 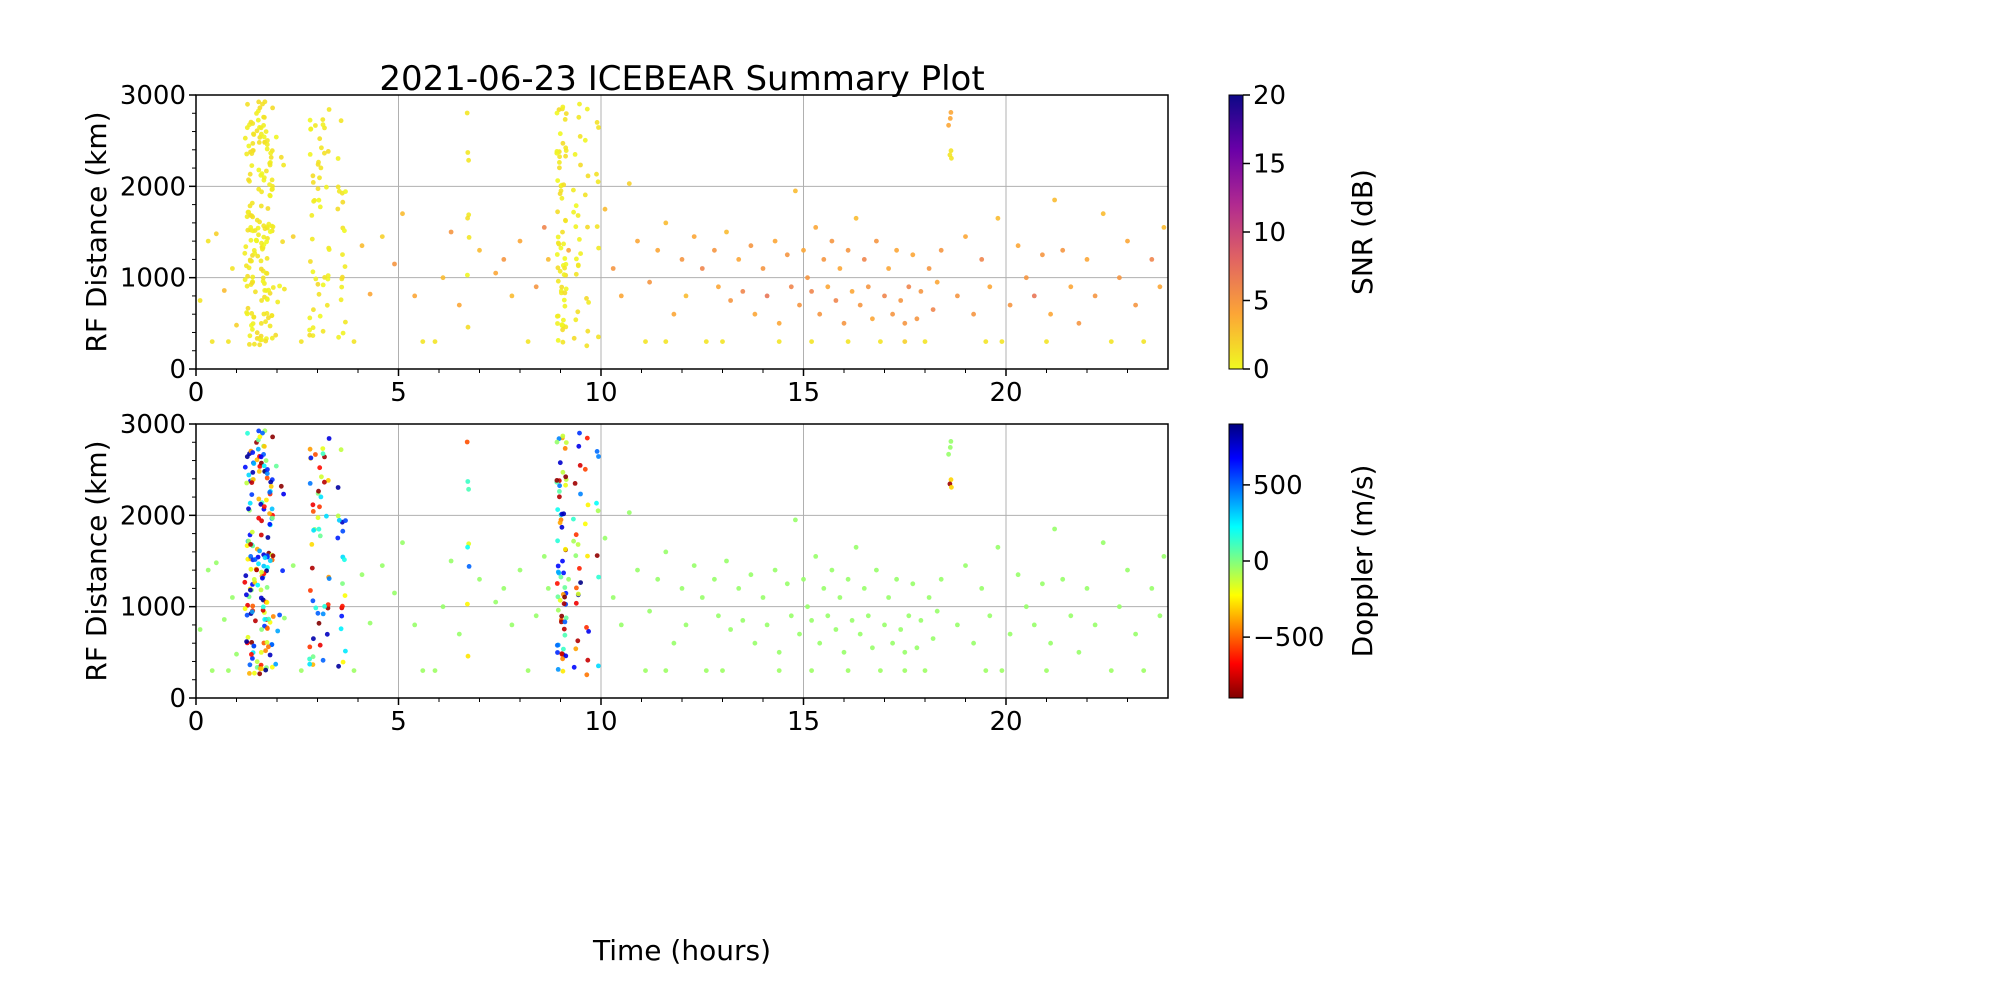 I want to click on colorbar-tick-label: 20, so click(x=1269, y=96).